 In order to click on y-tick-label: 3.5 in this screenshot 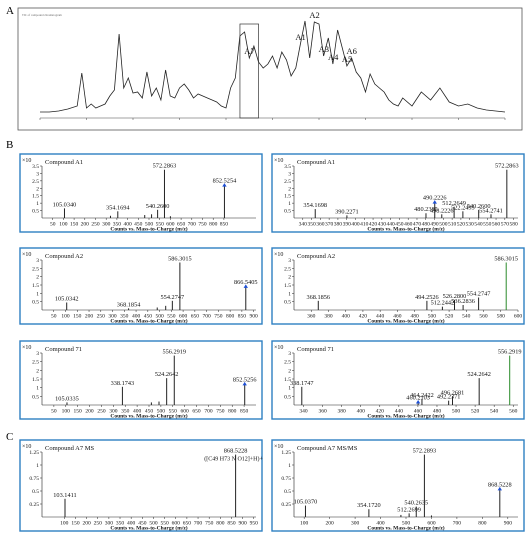, I will do `click(287, 167)`.